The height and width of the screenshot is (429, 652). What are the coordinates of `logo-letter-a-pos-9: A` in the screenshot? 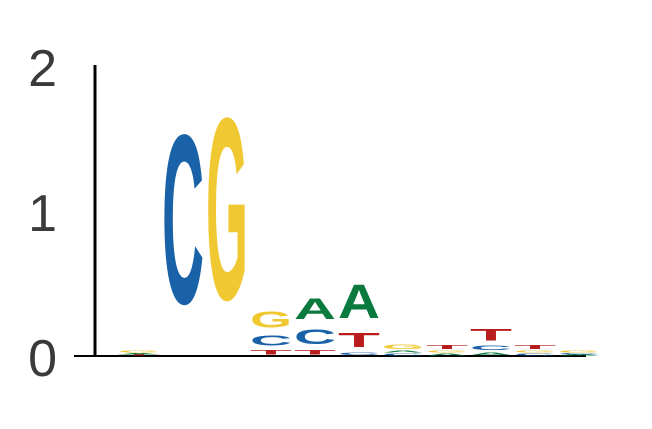 It's located at (491, 354).